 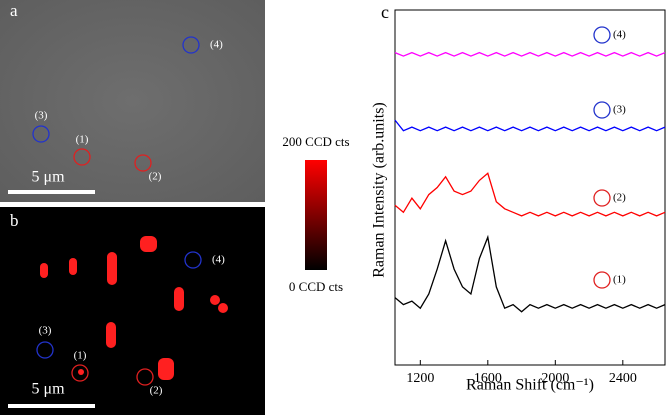 What do you see at coordinates (420, 378) in the screenshot?
I see `x-tick-label: 1200` at bounding box center [420, 378].